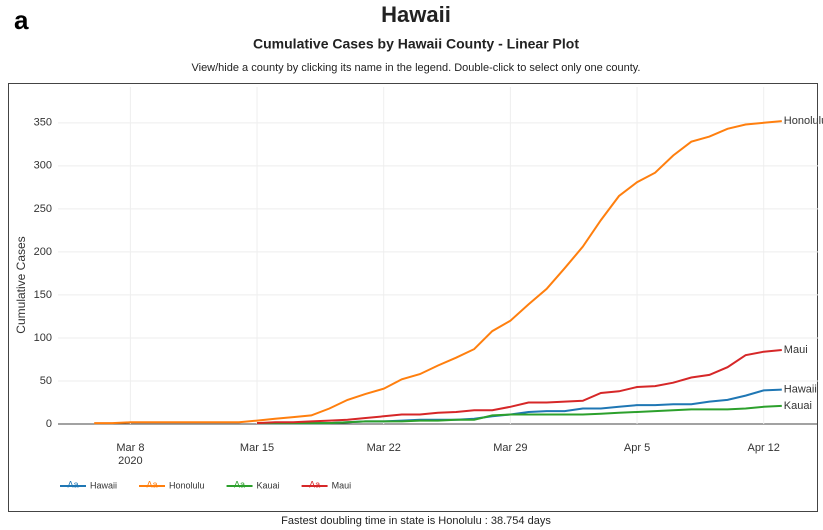  I want to click on legend-label: Hawaii, so click(103, 485).